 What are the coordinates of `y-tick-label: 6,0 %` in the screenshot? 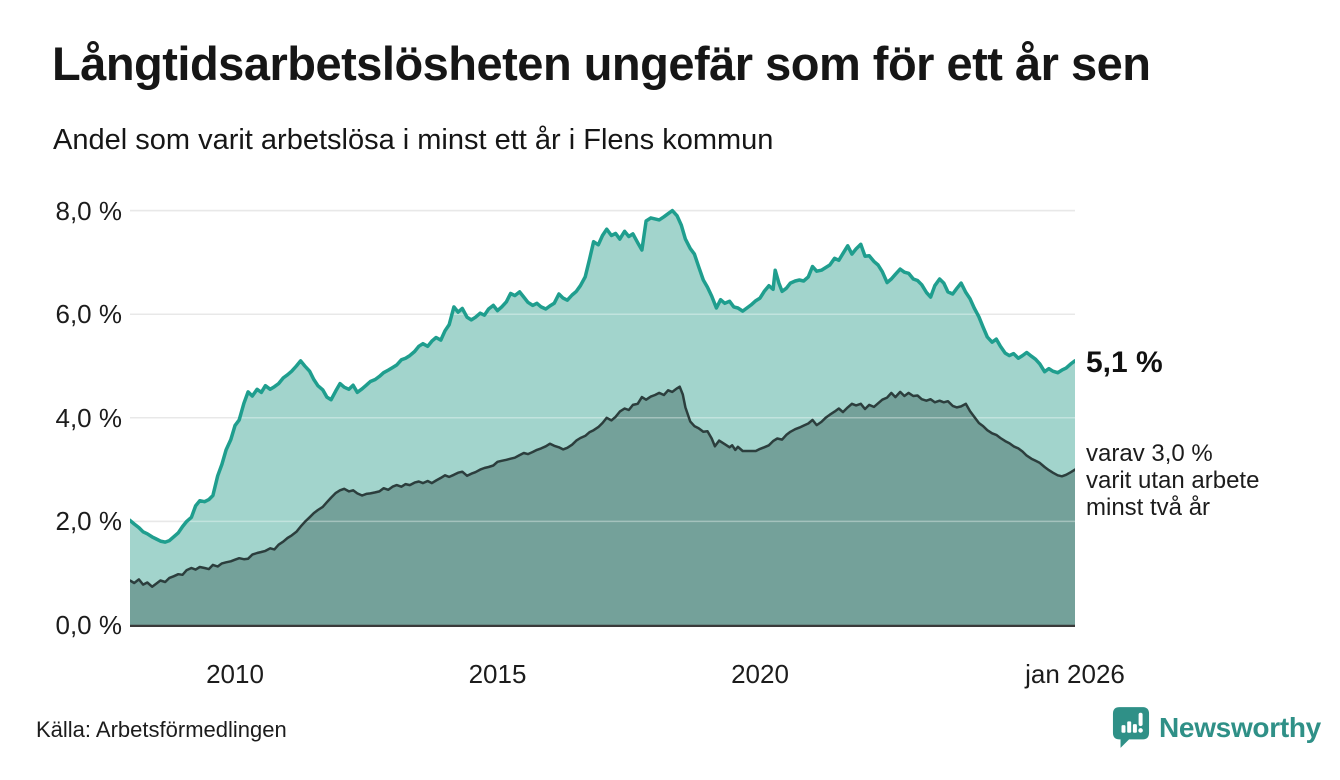 It's located at (89, 314).